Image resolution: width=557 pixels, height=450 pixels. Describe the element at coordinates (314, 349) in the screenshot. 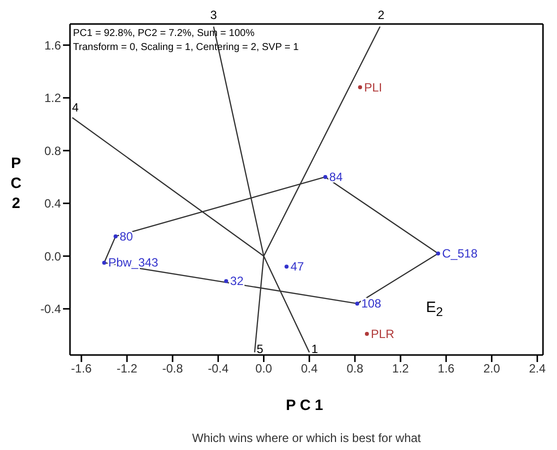

I see `annotation: 1` at that location.